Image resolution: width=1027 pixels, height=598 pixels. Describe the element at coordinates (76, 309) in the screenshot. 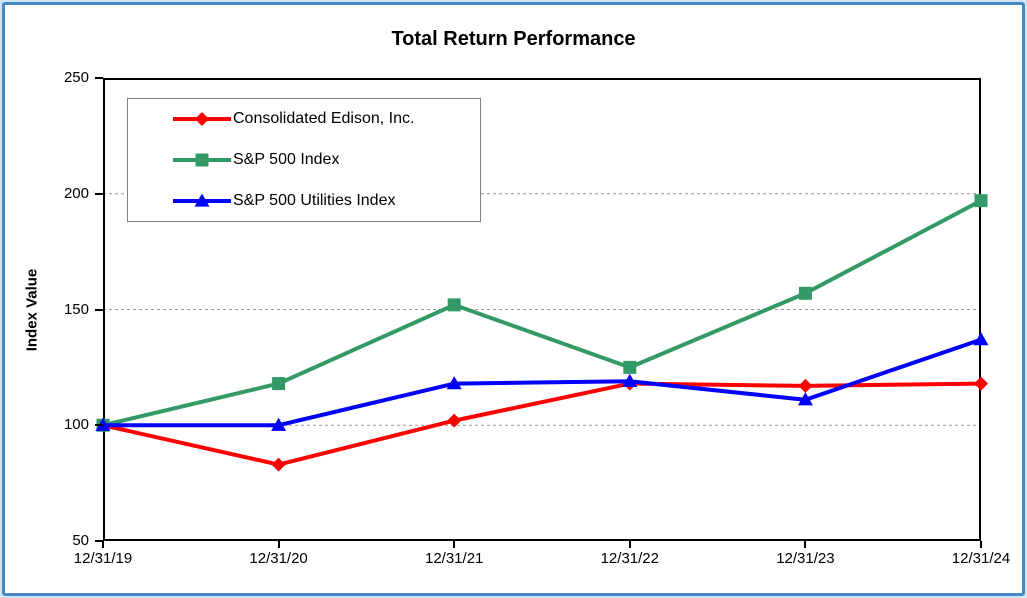

I see `y-tick-label: 150` at that location.